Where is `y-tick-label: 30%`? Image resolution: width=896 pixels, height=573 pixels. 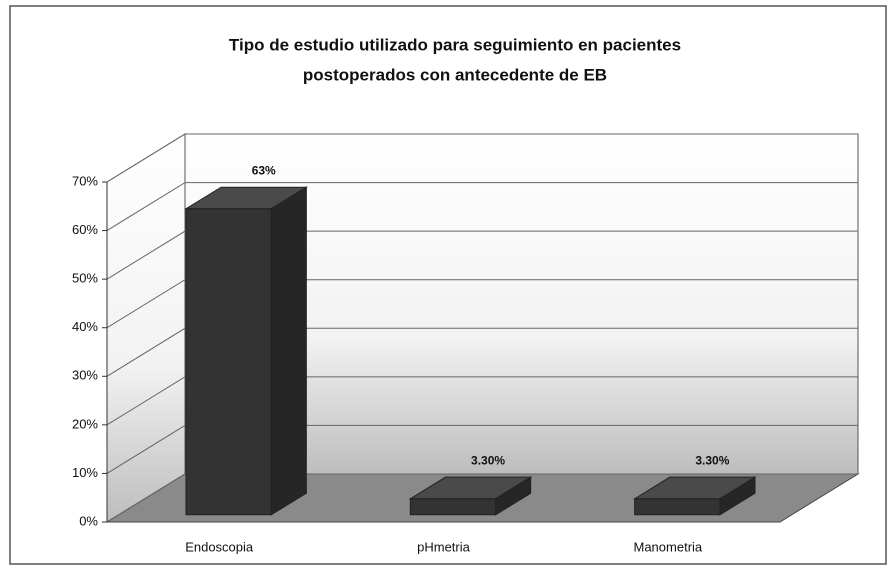
y-tick-label: 30% is located at coordinates (85, 375).